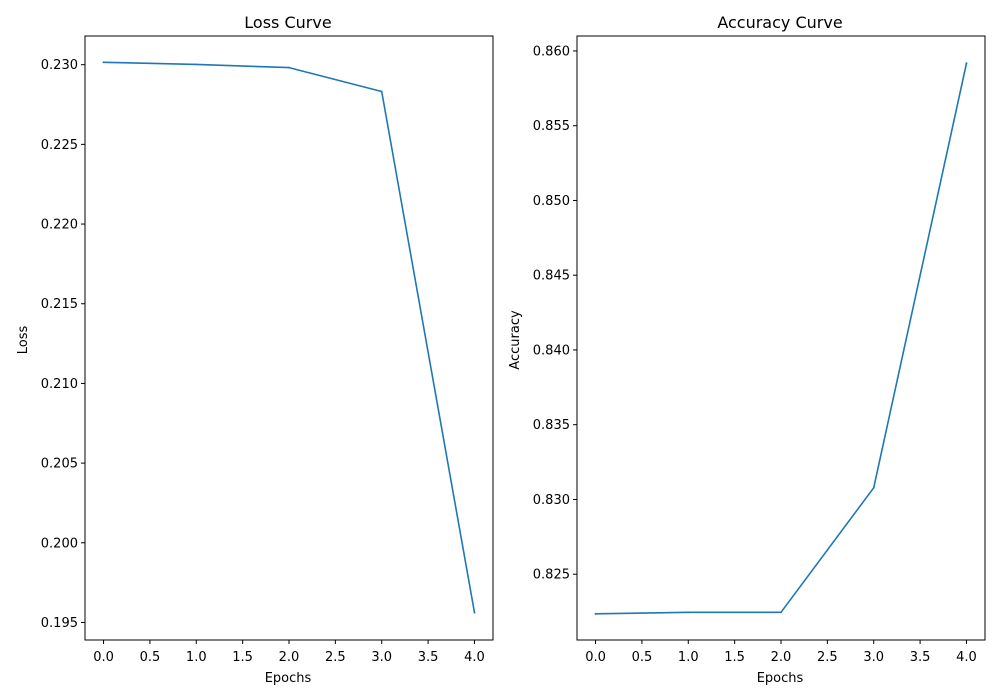 This screenshot has height=700, width=1000. I want to click on accuracy-chart-x-tick-label: 1.0, so click(688, 657).